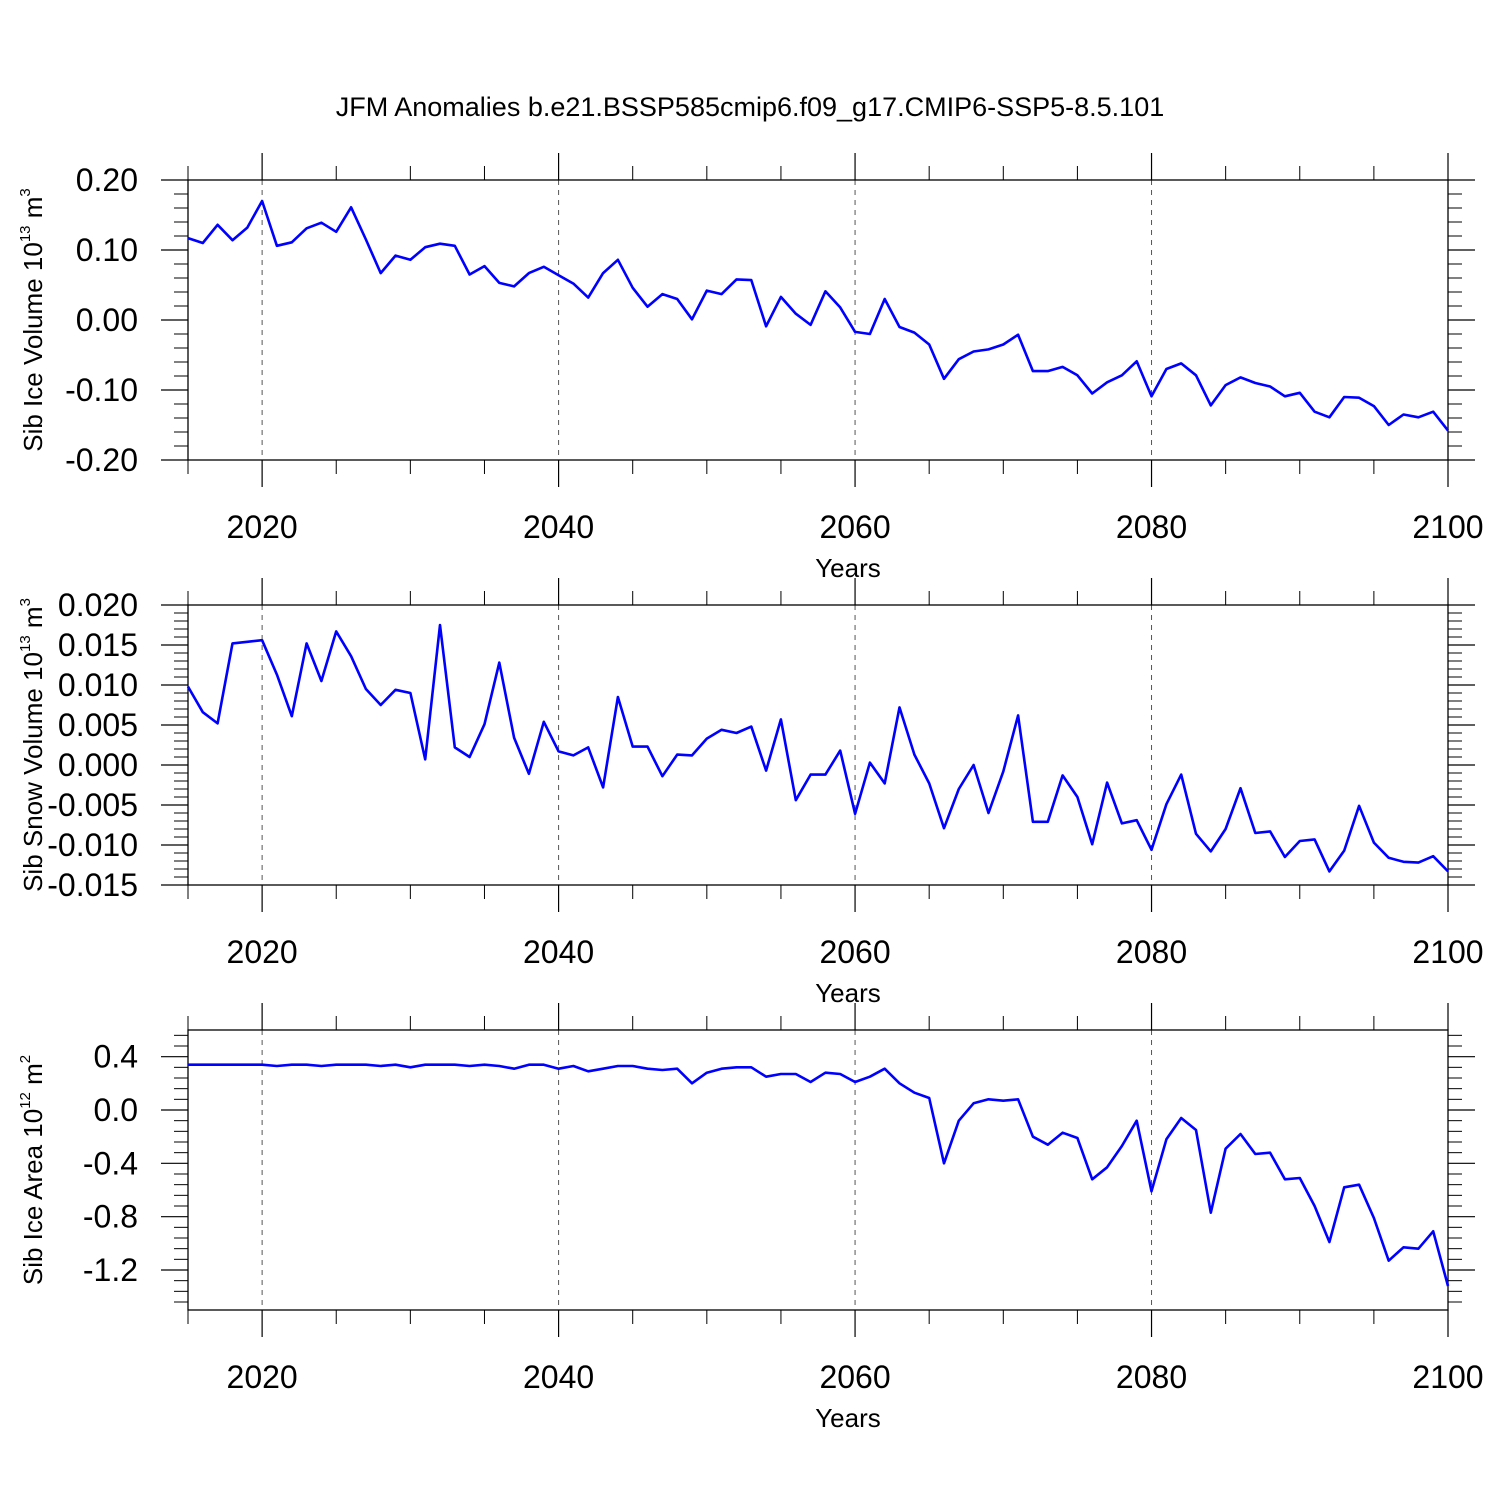 This screenshot has height=1505, width=1500. I want to click on y-axis-title-text: Sib Ice Area 10, so click(33, 1197).